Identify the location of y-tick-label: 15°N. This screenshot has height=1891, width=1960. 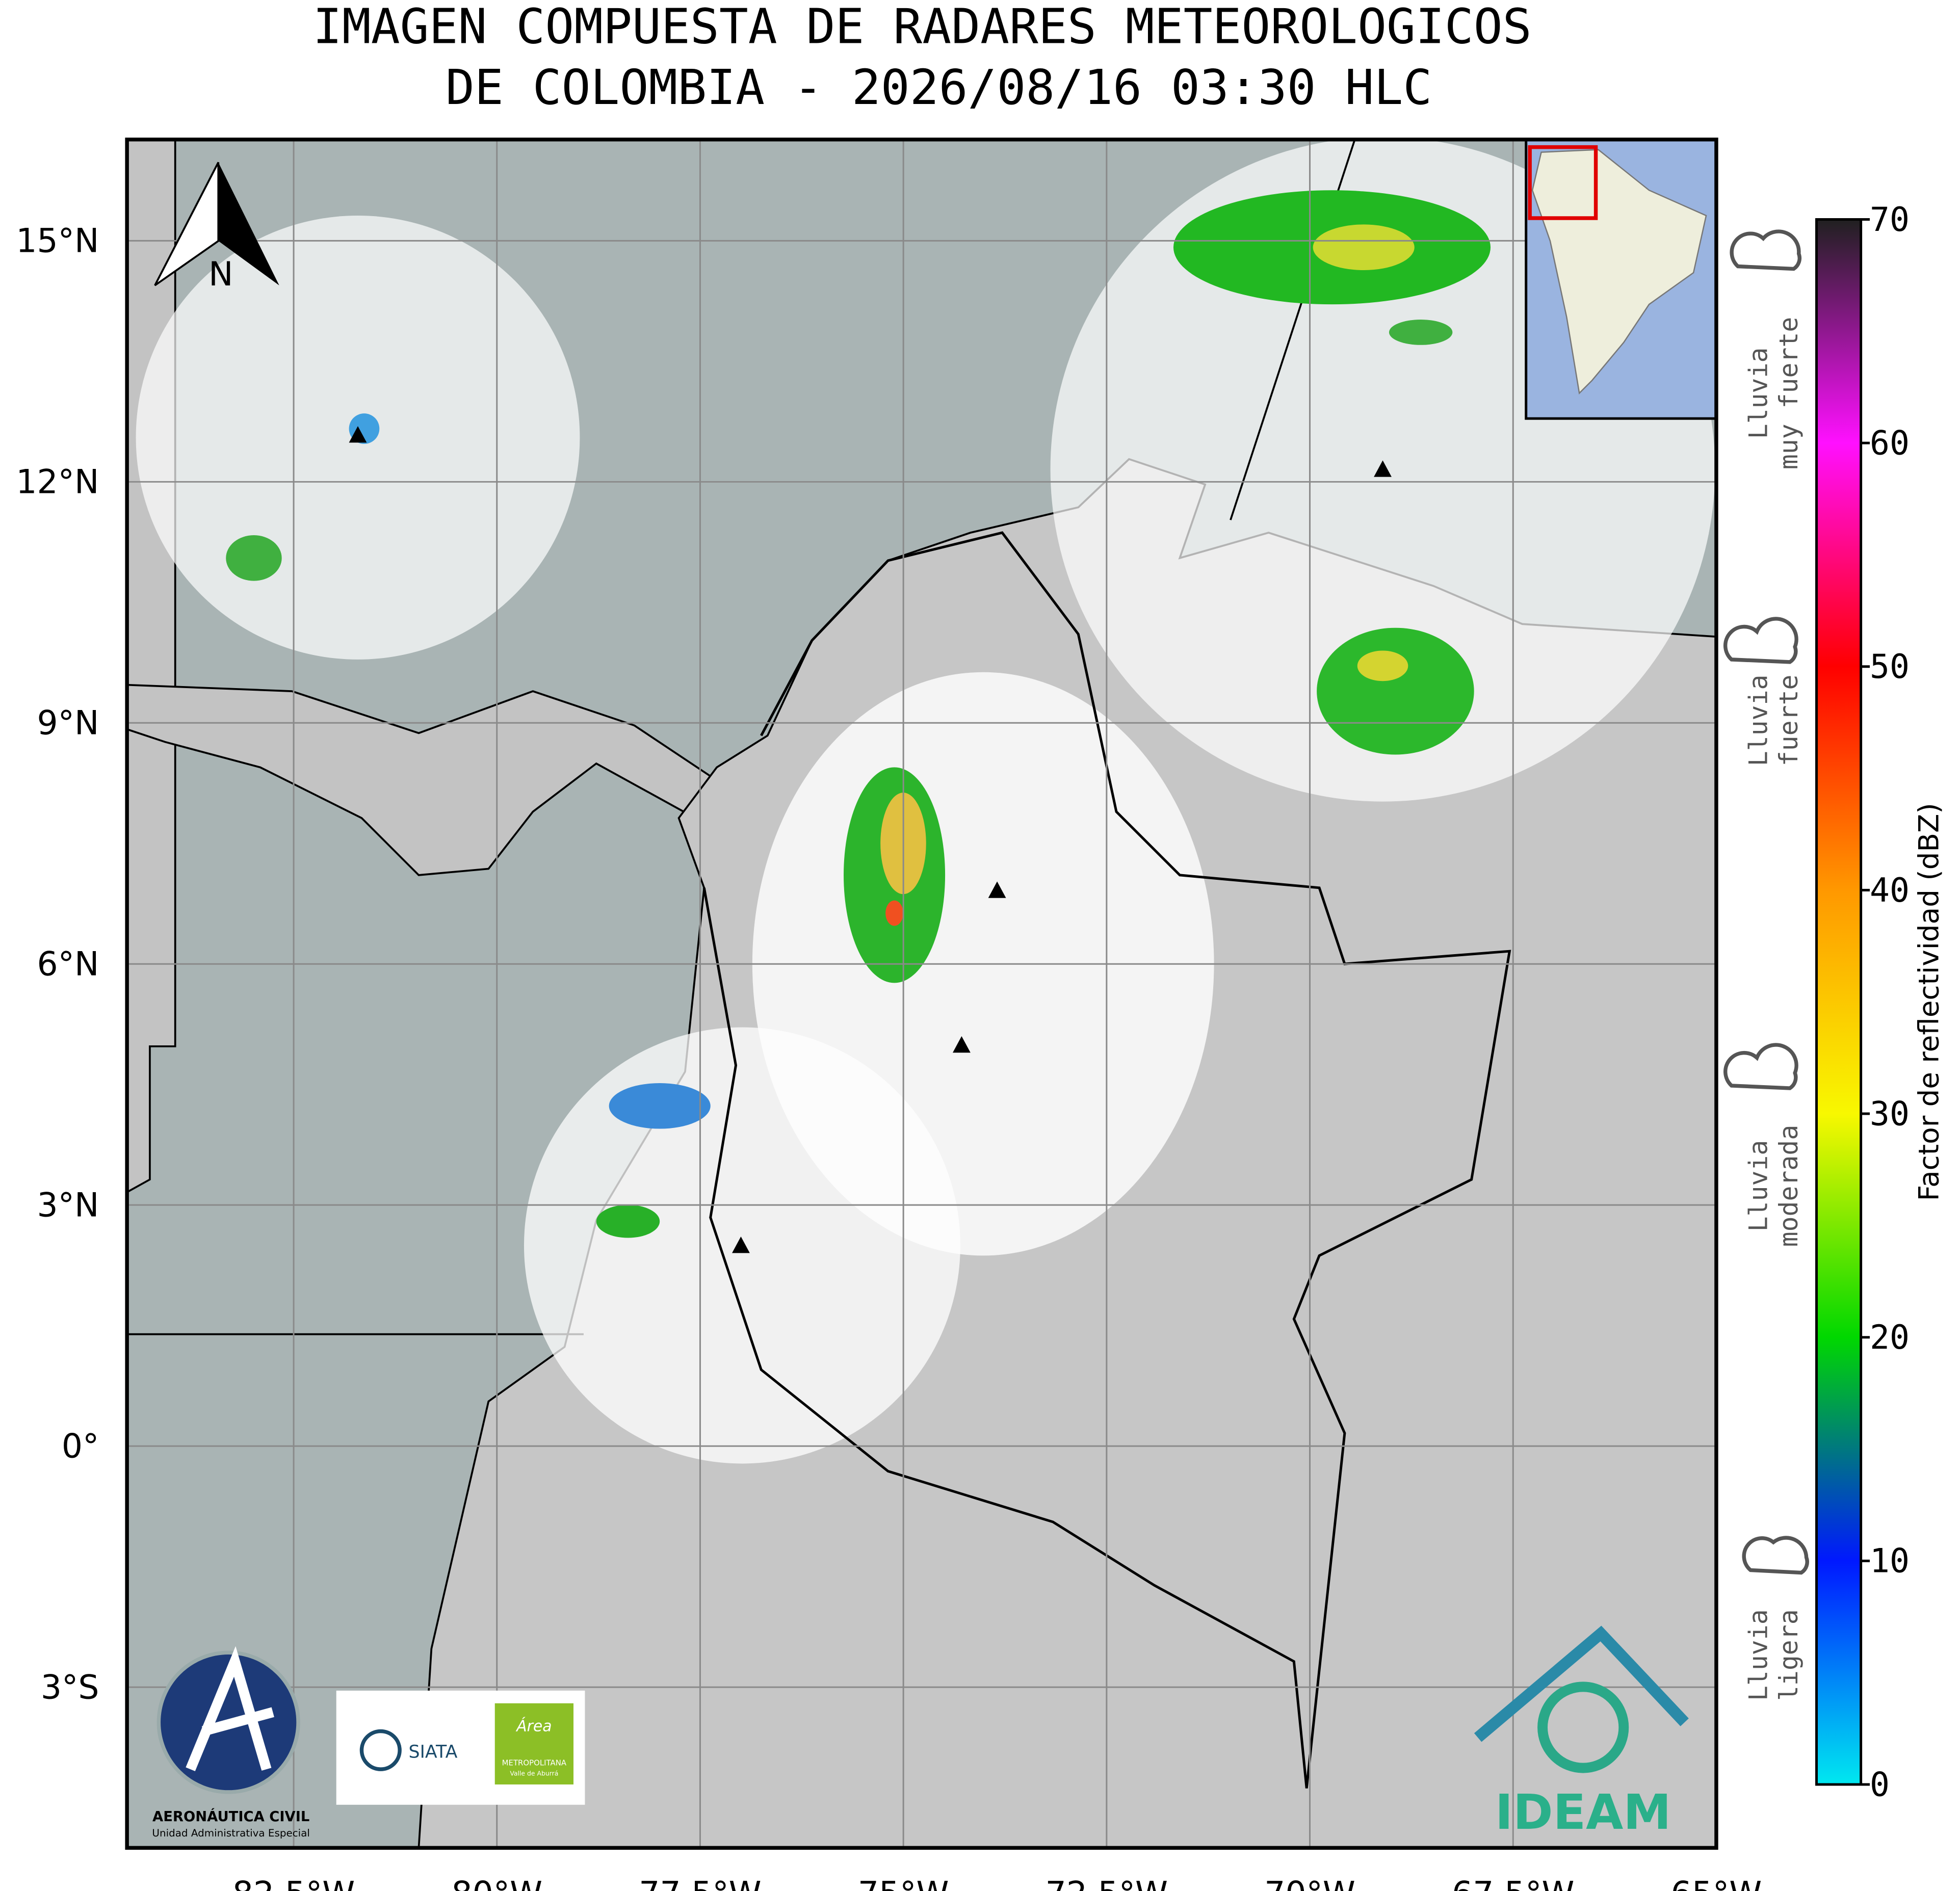
(57, 241).